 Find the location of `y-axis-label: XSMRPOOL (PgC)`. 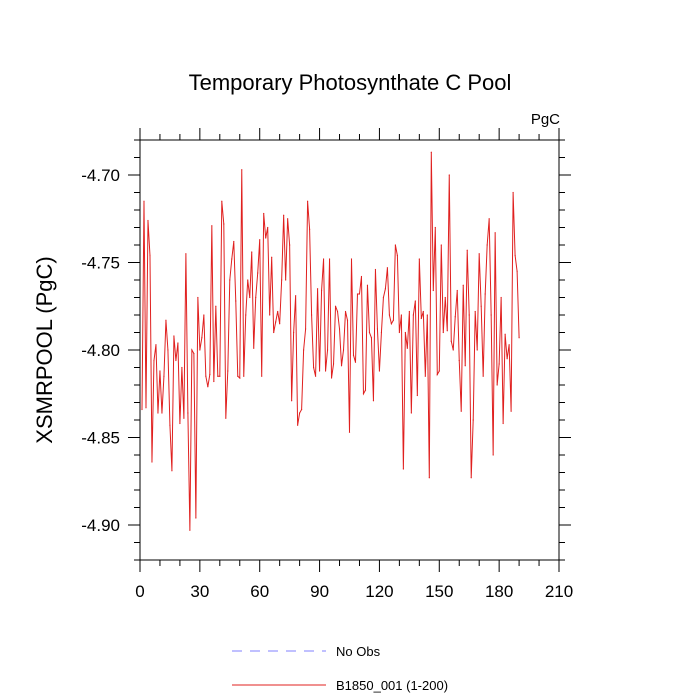

y-axis-label: XSMRPOOL (PgC) is located at coordinates (44, 349).